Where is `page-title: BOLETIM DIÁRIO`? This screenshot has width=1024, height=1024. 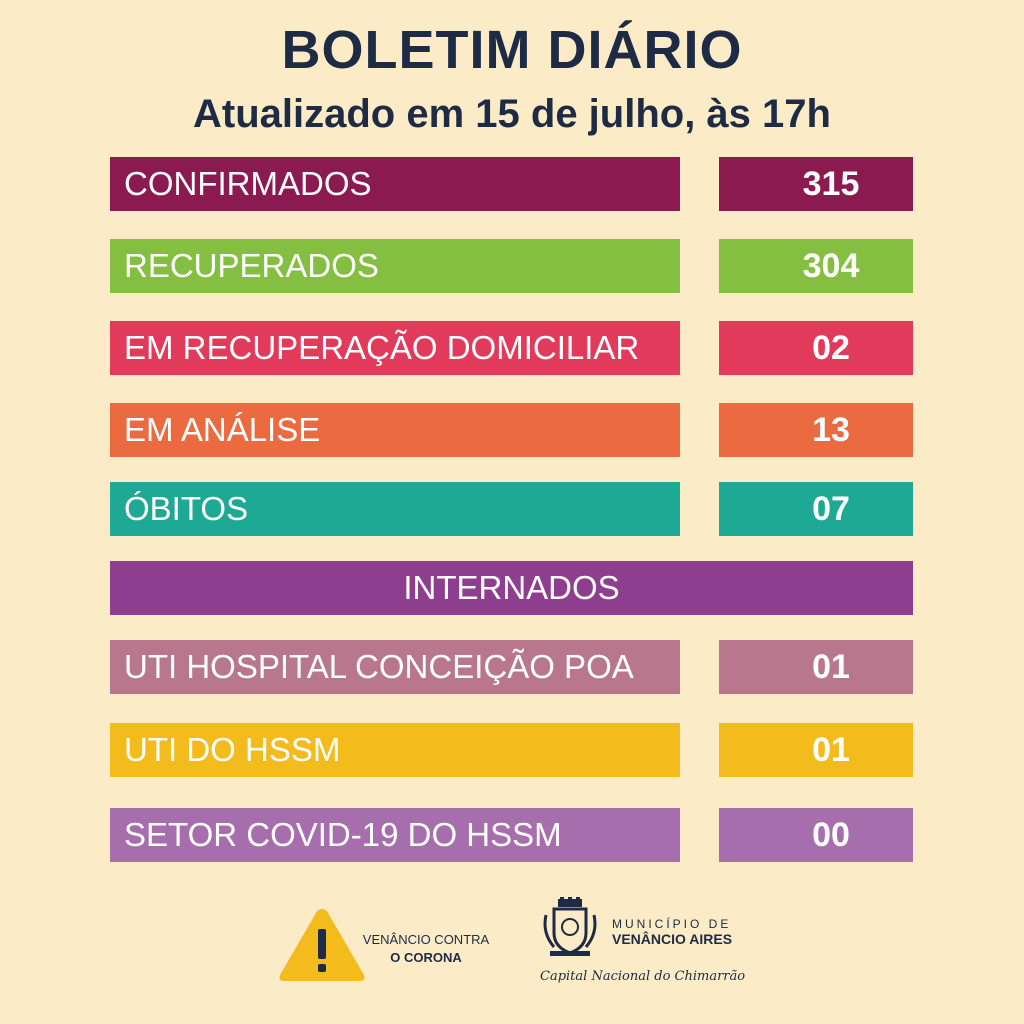 page-title: BOLETIM DIÁRIO is located at coordinates (512, 50).